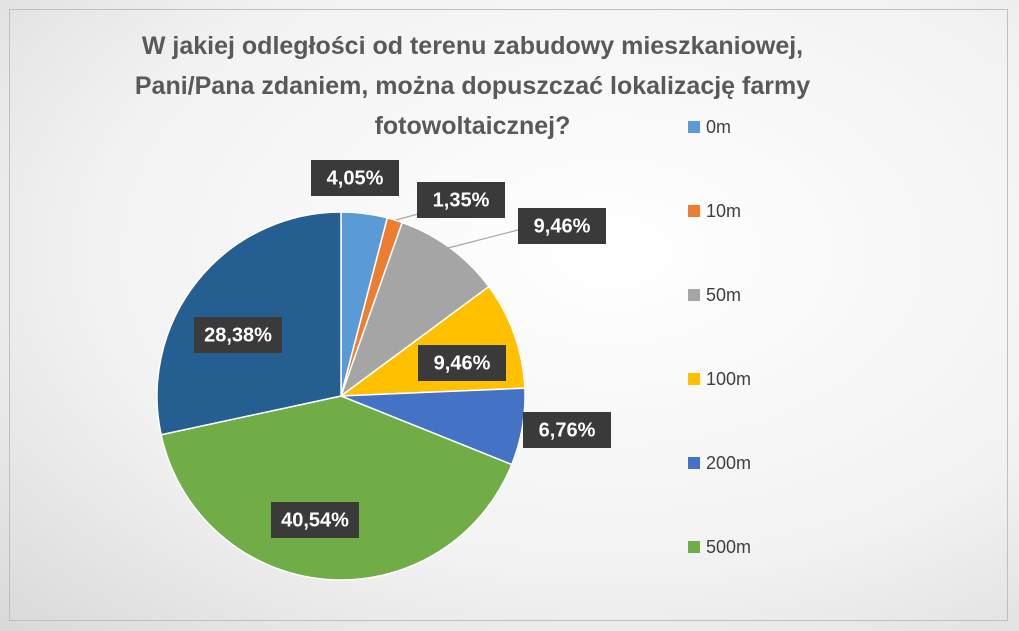 The height and width of the screenshot is (631, 1019). What do you see at coordinates (723, 211) in the screenshot?
I see `legend-label: 10m` at bounding box center [723, 211].